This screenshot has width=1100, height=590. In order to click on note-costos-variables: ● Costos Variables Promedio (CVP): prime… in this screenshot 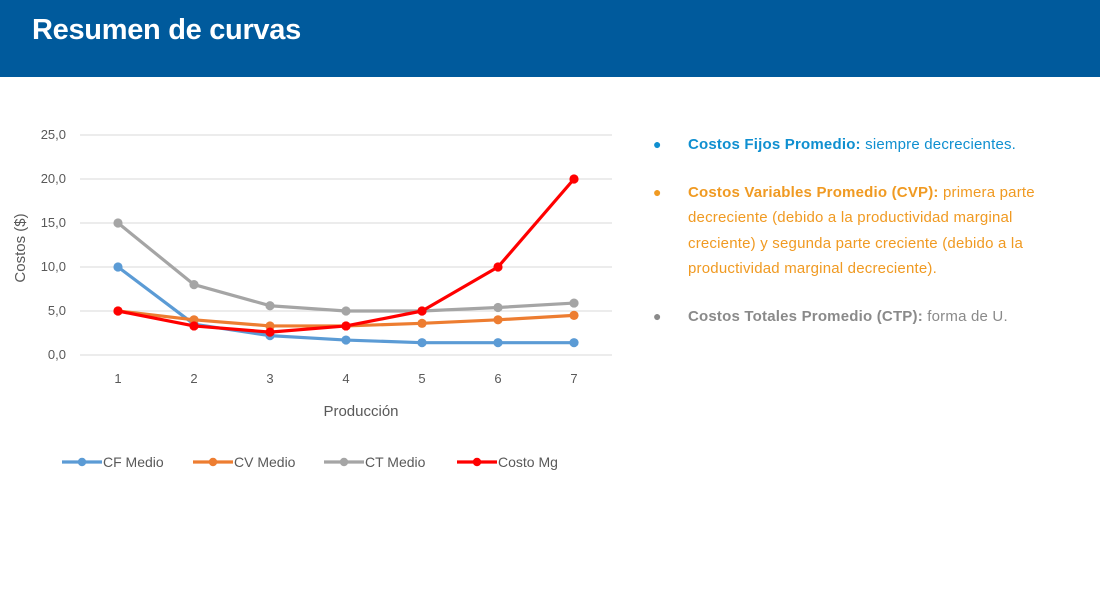, I will do `click(860, 231)`.